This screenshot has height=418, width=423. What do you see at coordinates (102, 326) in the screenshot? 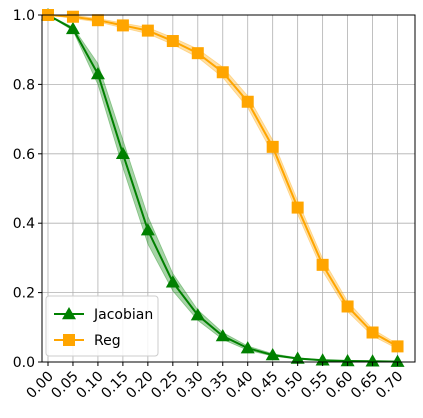
I see `legend: Jacobian Reg` at bounding box center [102, 326].